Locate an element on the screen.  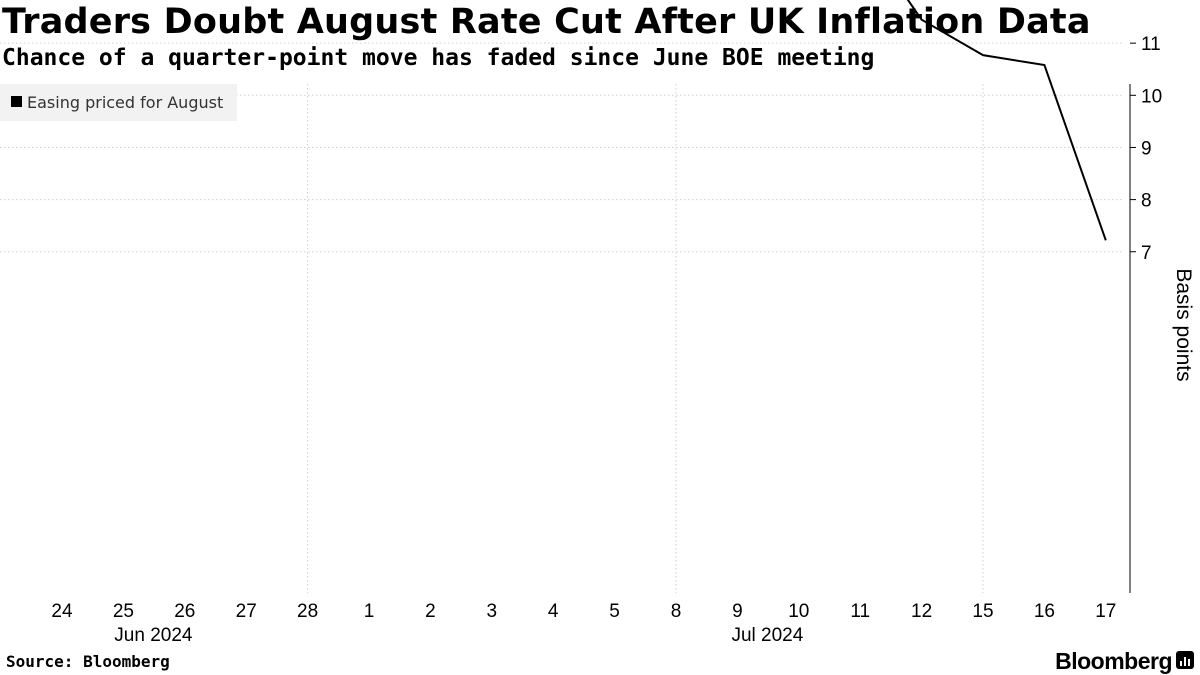
x-tick-label: 9 is located at coordinates (737, 611).